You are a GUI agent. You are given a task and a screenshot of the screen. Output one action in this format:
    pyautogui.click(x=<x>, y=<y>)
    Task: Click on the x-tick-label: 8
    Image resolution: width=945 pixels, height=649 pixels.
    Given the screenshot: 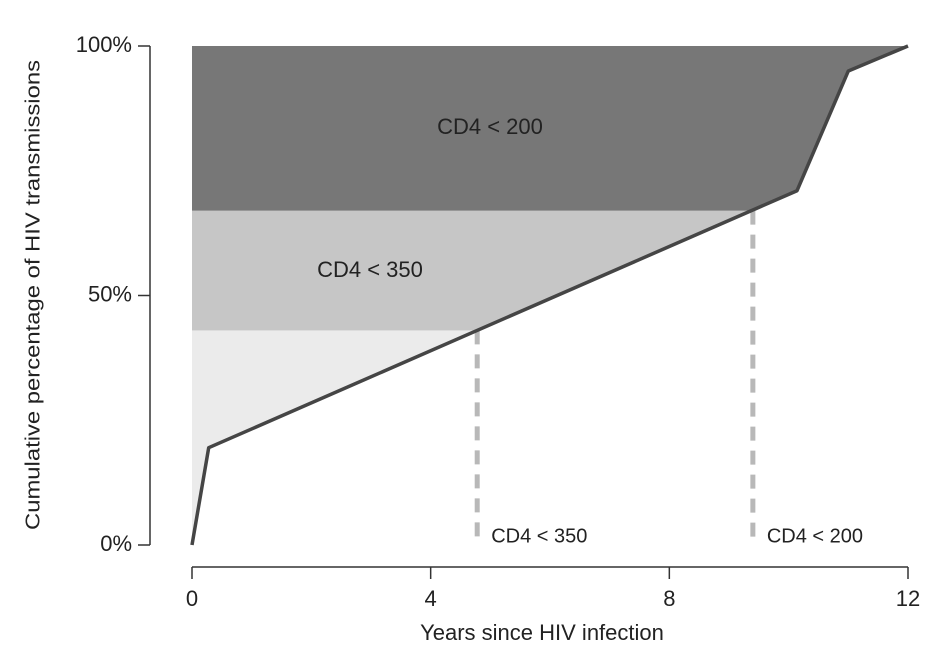 What is the action you would take?
    pyautogui.click(x=669, y=598)
    